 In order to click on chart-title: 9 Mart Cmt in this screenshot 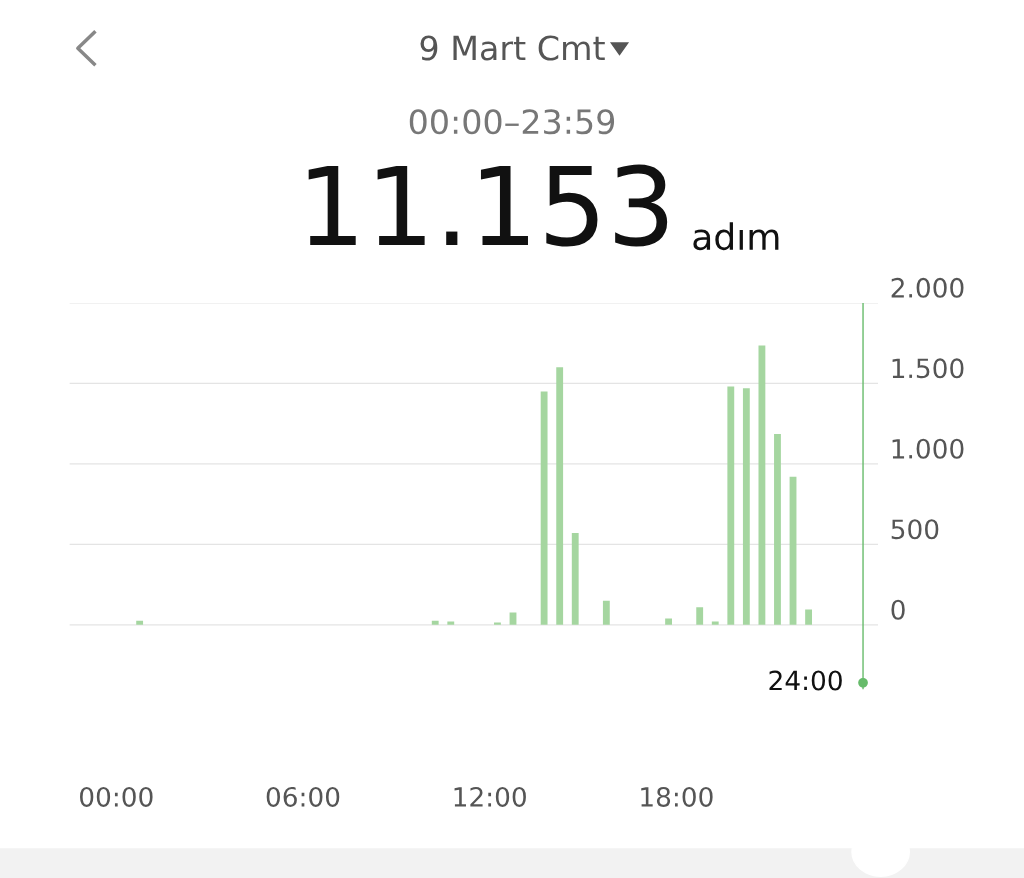, I will do `click(512, 48)`.